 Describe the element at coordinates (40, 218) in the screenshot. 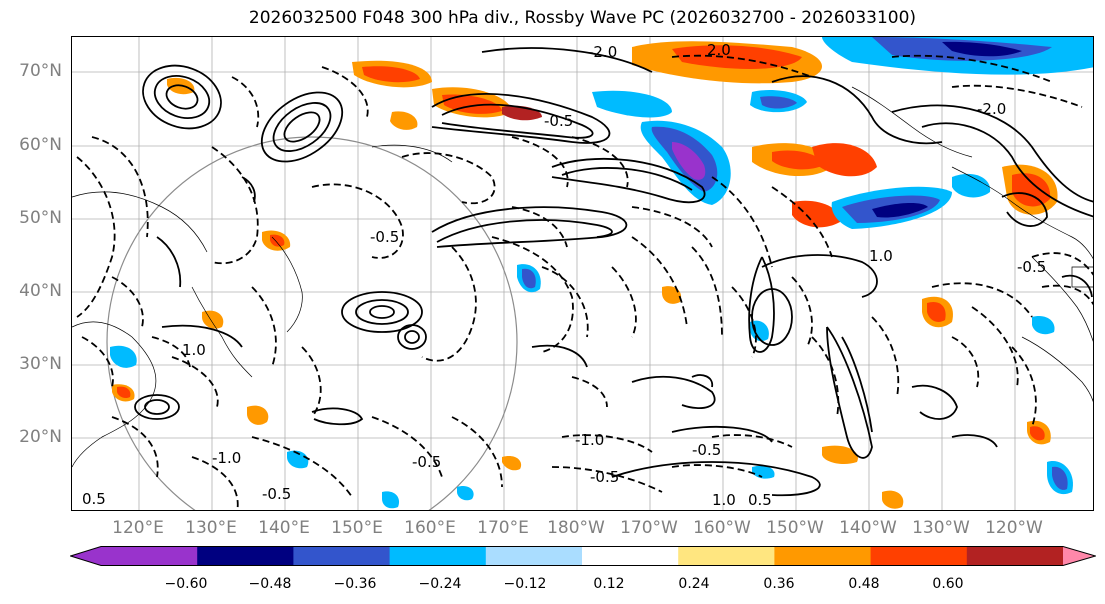

I see `lat-label-50n: 50°N` at that location.